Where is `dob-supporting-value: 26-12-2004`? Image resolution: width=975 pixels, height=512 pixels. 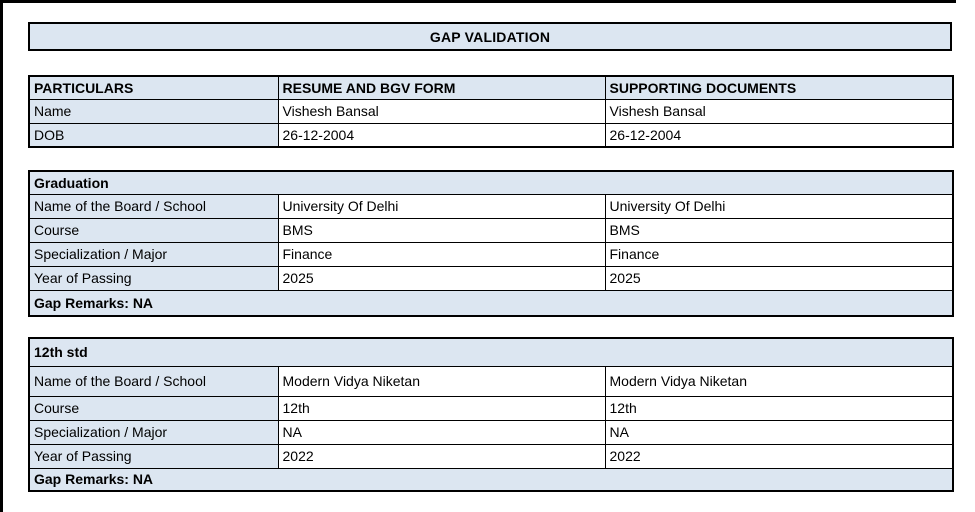
dob-supporting-value: 26-12-2004 is located at coordinates (779, 135).